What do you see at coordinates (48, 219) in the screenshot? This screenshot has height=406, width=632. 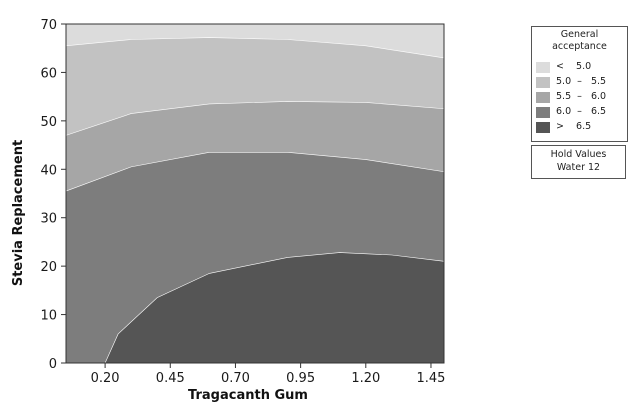 I see `y-tick-label: 30` at bounding box center [48, 219].